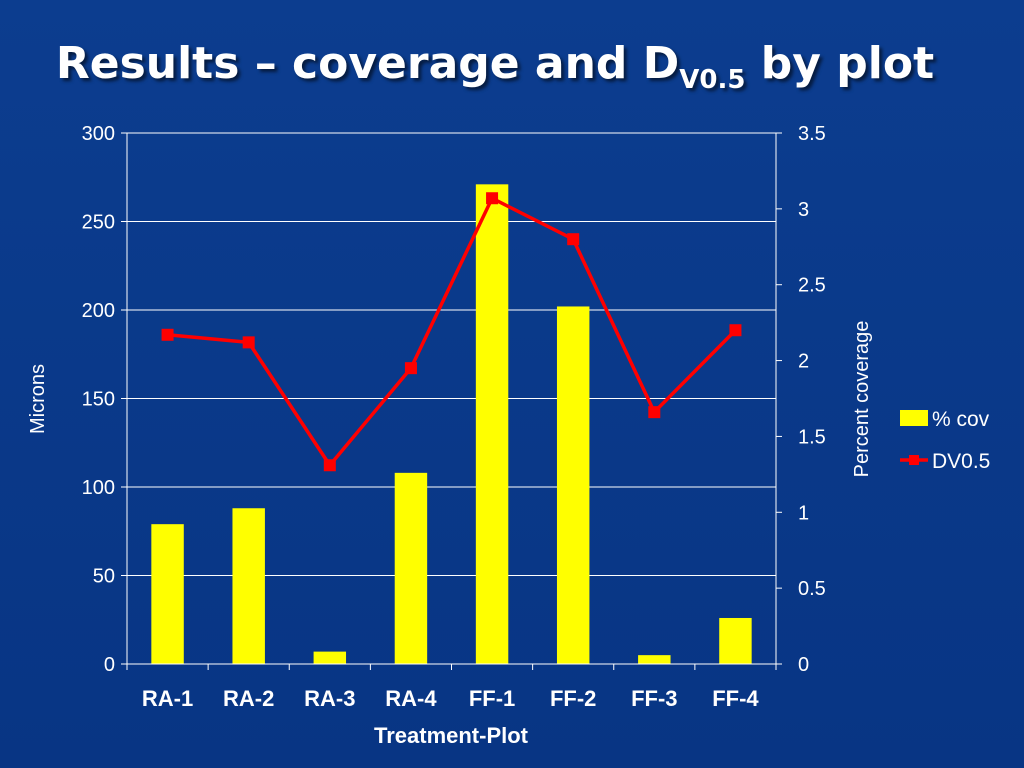 This screenshot has height=768, width=1024. Describe the element at coordinates (104, 577) in the screenshot. I see `y-tick-label: 50` at that location.